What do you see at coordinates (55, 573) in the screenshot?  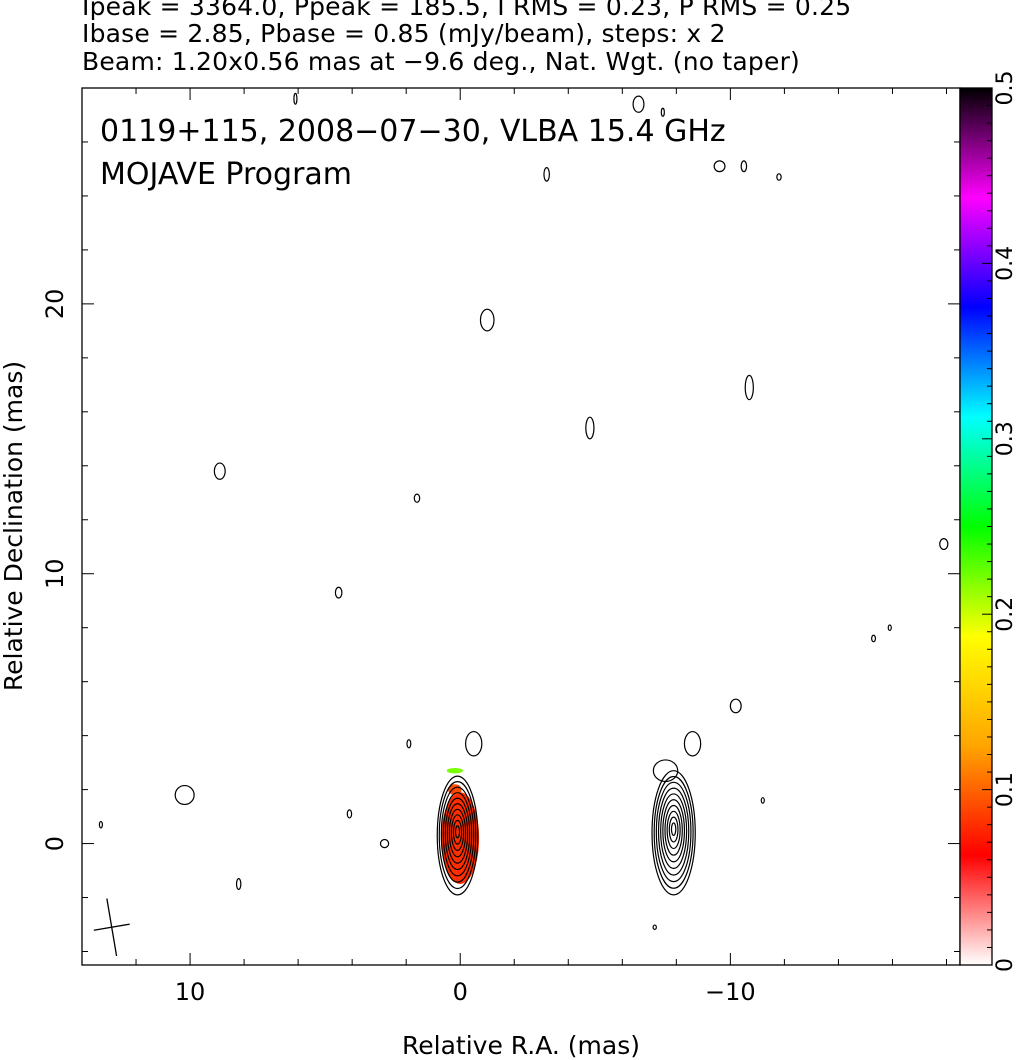 I see `y-tick-label: 10` at bounding box center [55, 573].